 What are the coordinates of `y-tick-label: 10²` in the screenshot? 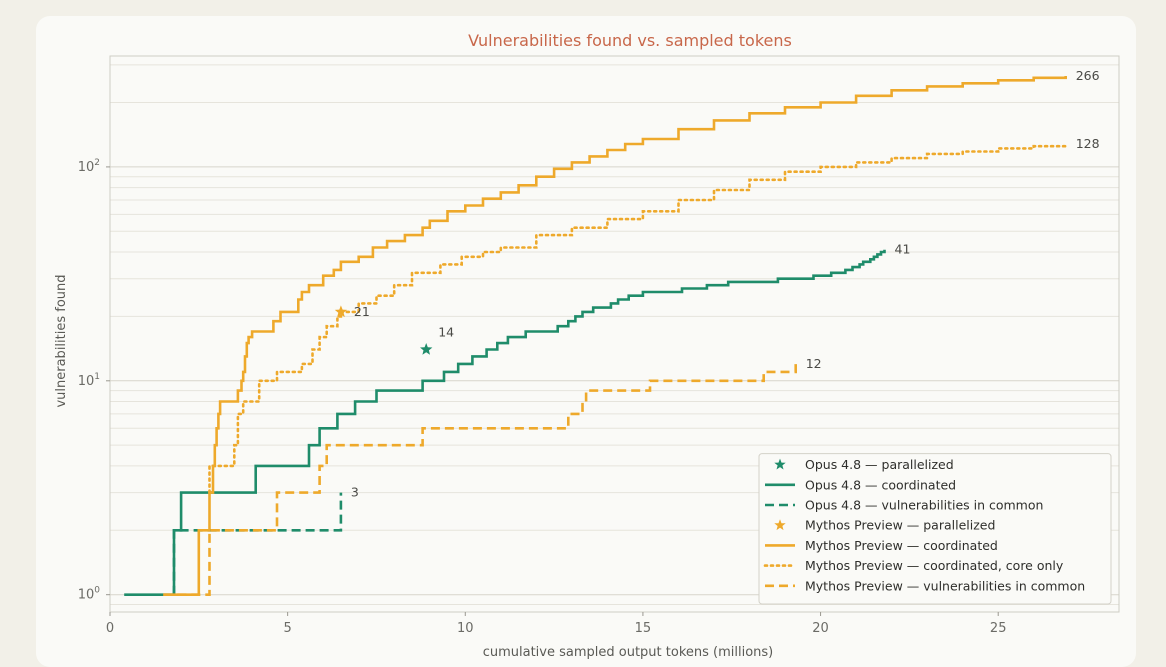 It's located at (89, 166).